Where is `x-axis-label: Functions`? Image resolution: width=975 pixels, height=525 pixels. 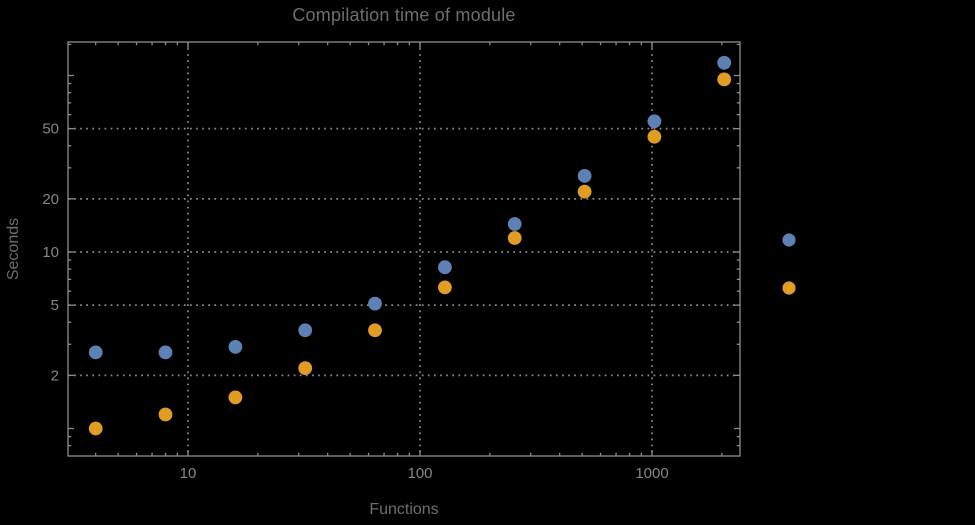
x-axis-label: Functions is located at coordinates (404, 509).